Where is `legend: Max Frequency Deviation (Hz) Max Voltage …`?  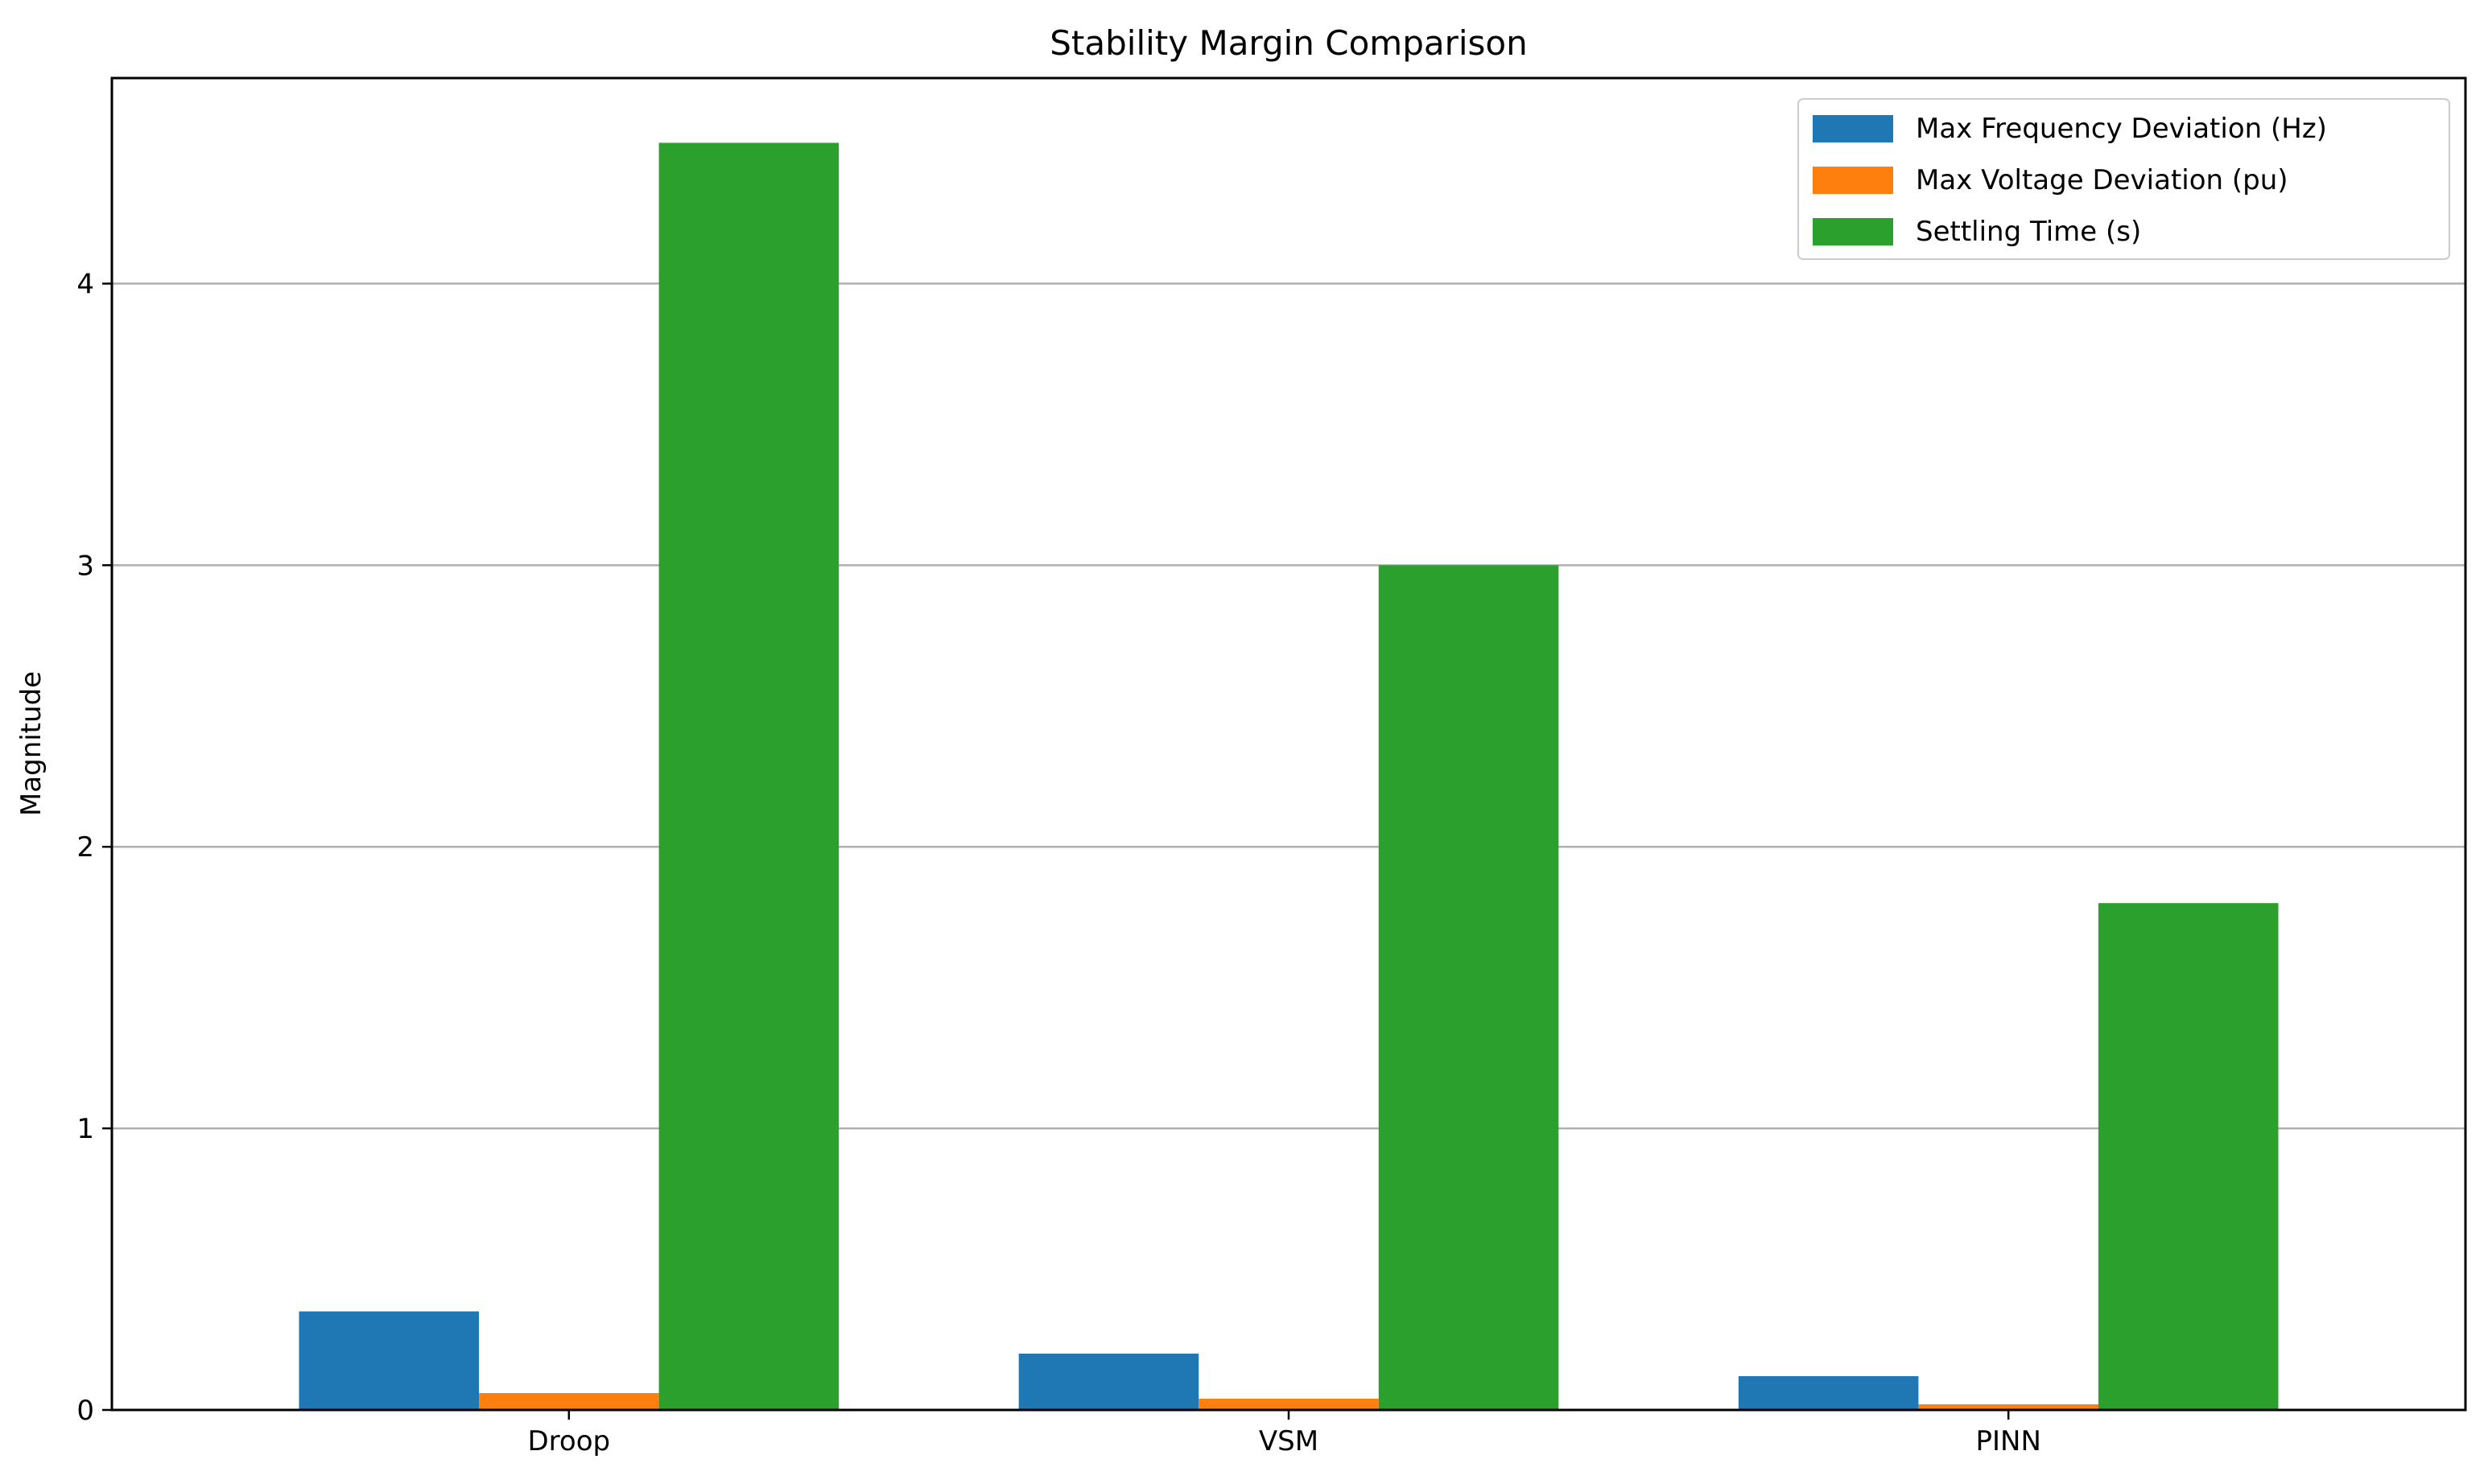 legend: Max Frequency Deviation (Hz) Max Voltage … is located at coordinates (2123, 179).